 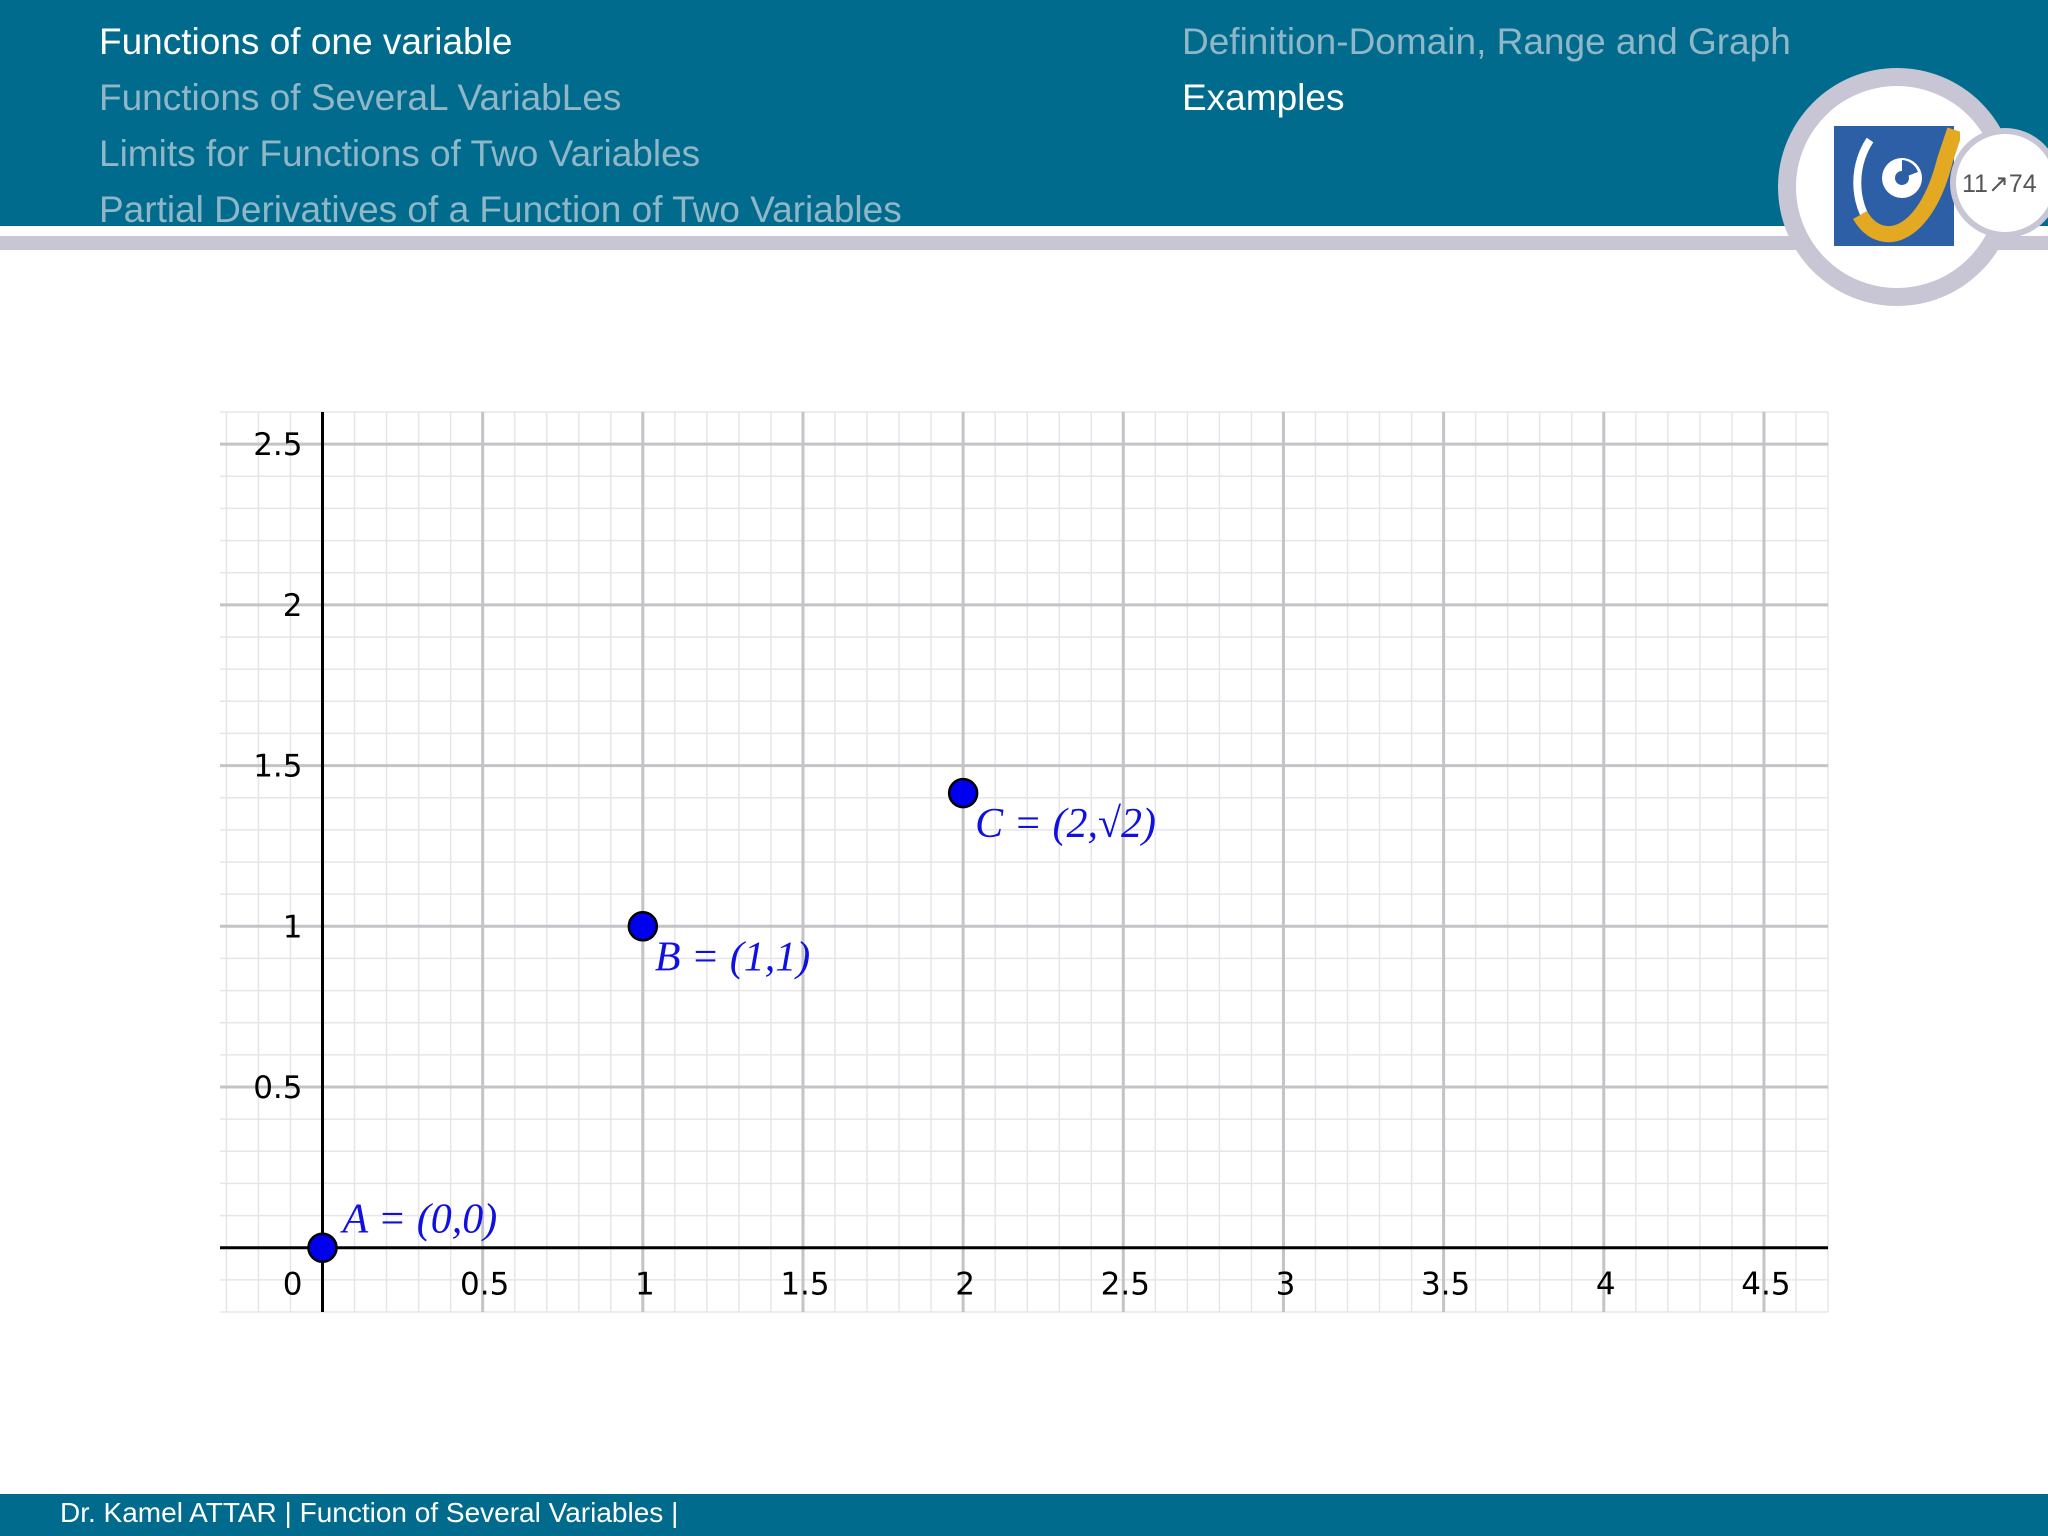 What do you see at coordinates (1024, 113) in the screenshot?
I see `header-bar` at bounding box center [1024, 113].